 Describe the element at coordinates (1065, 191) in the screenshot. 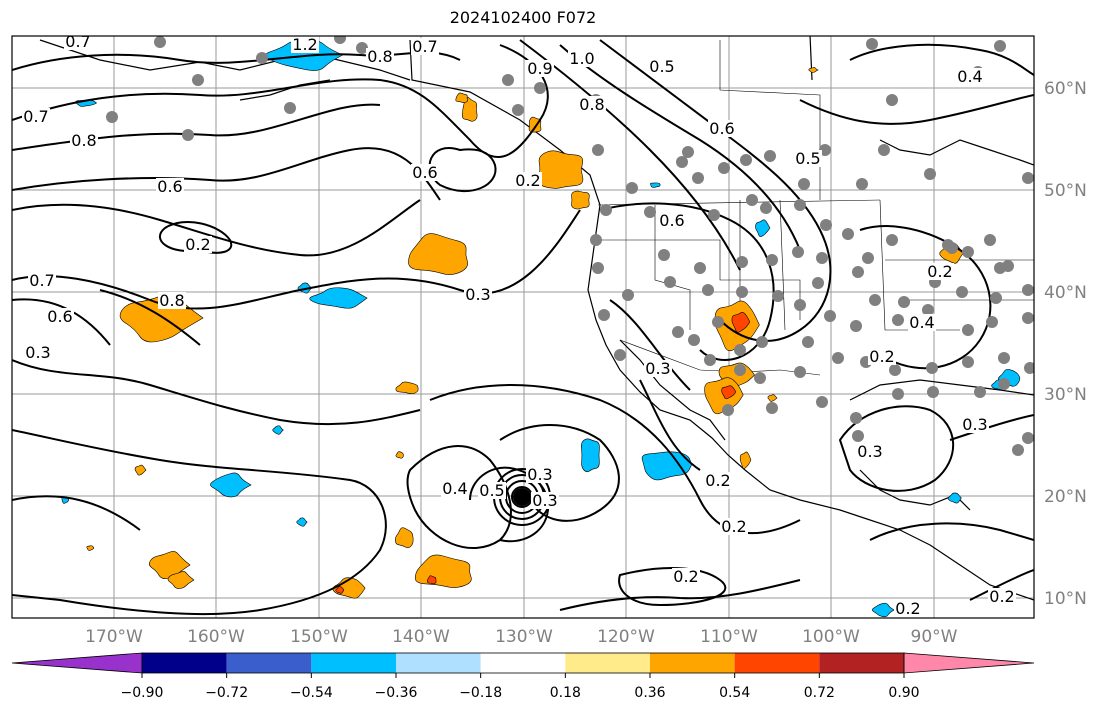

I see `lat-tick-label: 50°N` at that location.